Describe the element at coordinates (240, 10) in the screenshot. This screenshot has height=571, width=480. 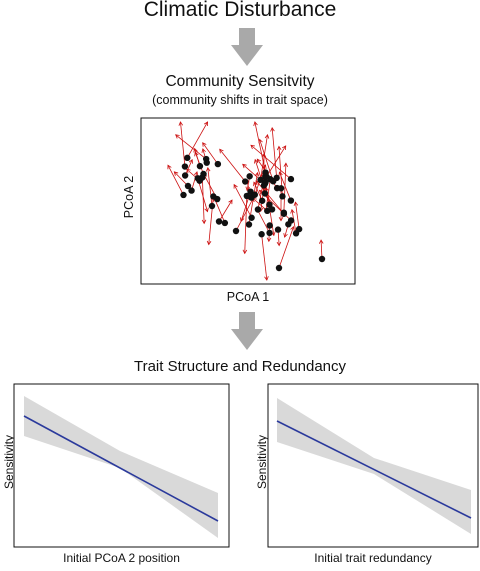
I see `diagram-heading: Climatic Disturbance` at that location.